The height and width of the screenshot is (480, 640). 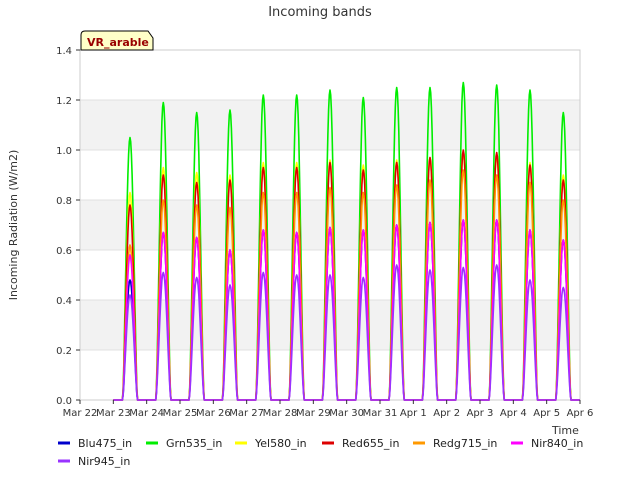 I want to click on x-tick-label: Apr 1, so click(x=413, y=413).